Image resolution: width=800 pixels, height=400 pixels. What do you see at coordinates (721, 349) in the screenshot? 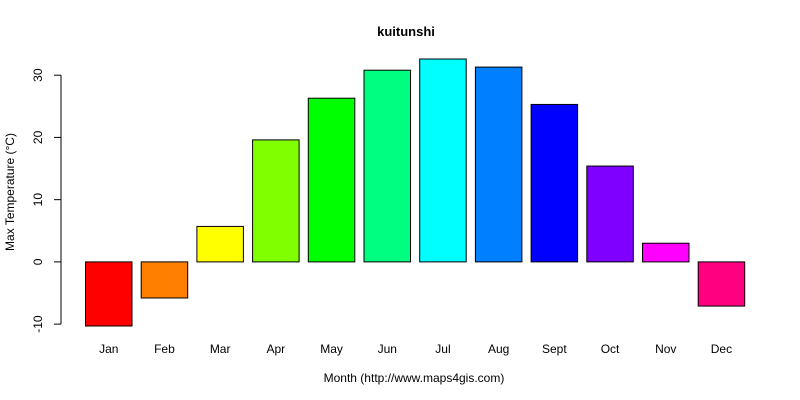
I see `x-tick-label: Dec` at bounding box center [721, 349].